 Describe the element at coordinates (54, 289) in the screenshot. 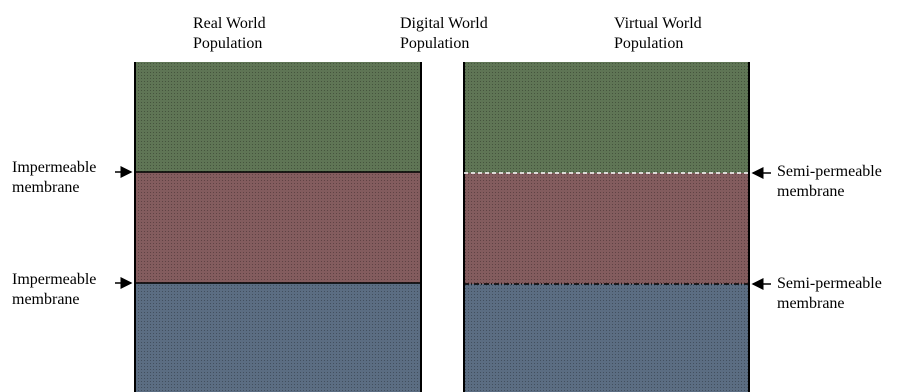

I see `left-bottom-membrane-label: Impermeable membrane` at that location.